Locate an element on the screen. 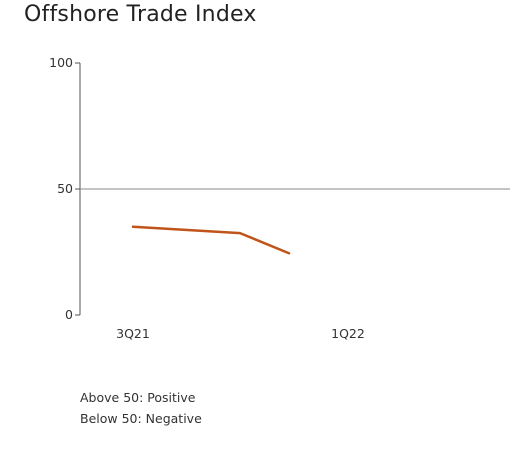  y-tick-label-100: 100 is located at coordinates (61, 62).